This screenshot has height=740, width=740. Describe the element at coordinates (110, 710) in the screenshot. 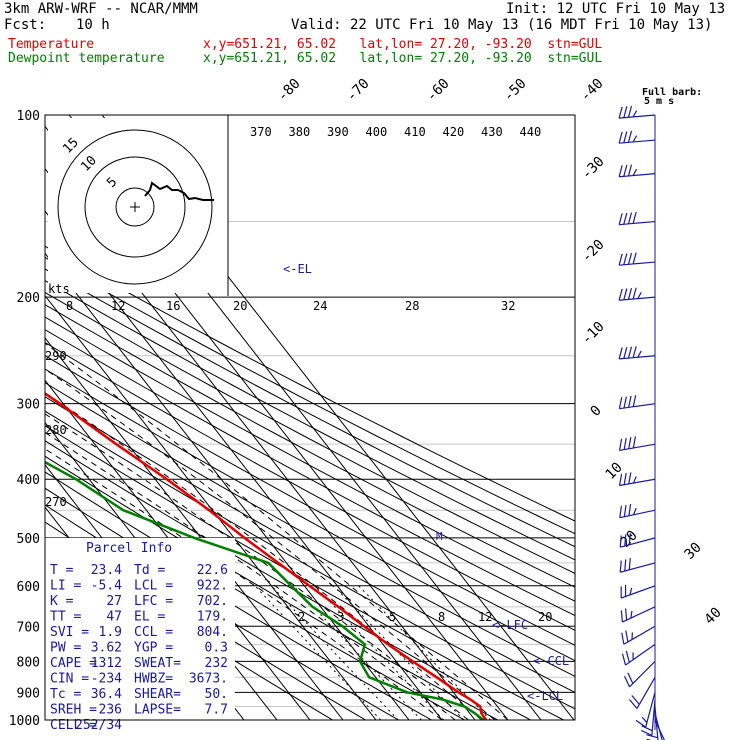

I see `parcel-row-value: 236` at that location.